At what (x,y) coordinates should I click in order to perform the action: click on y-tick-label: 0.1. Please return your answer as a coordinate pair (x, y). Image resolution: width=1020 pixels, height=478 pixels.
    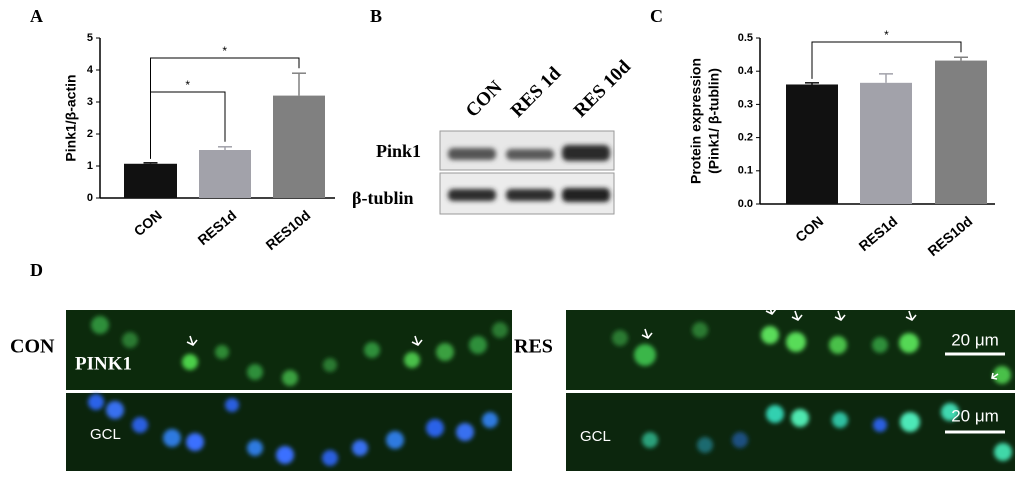
    Looking at the image, I should click on (745, 171).